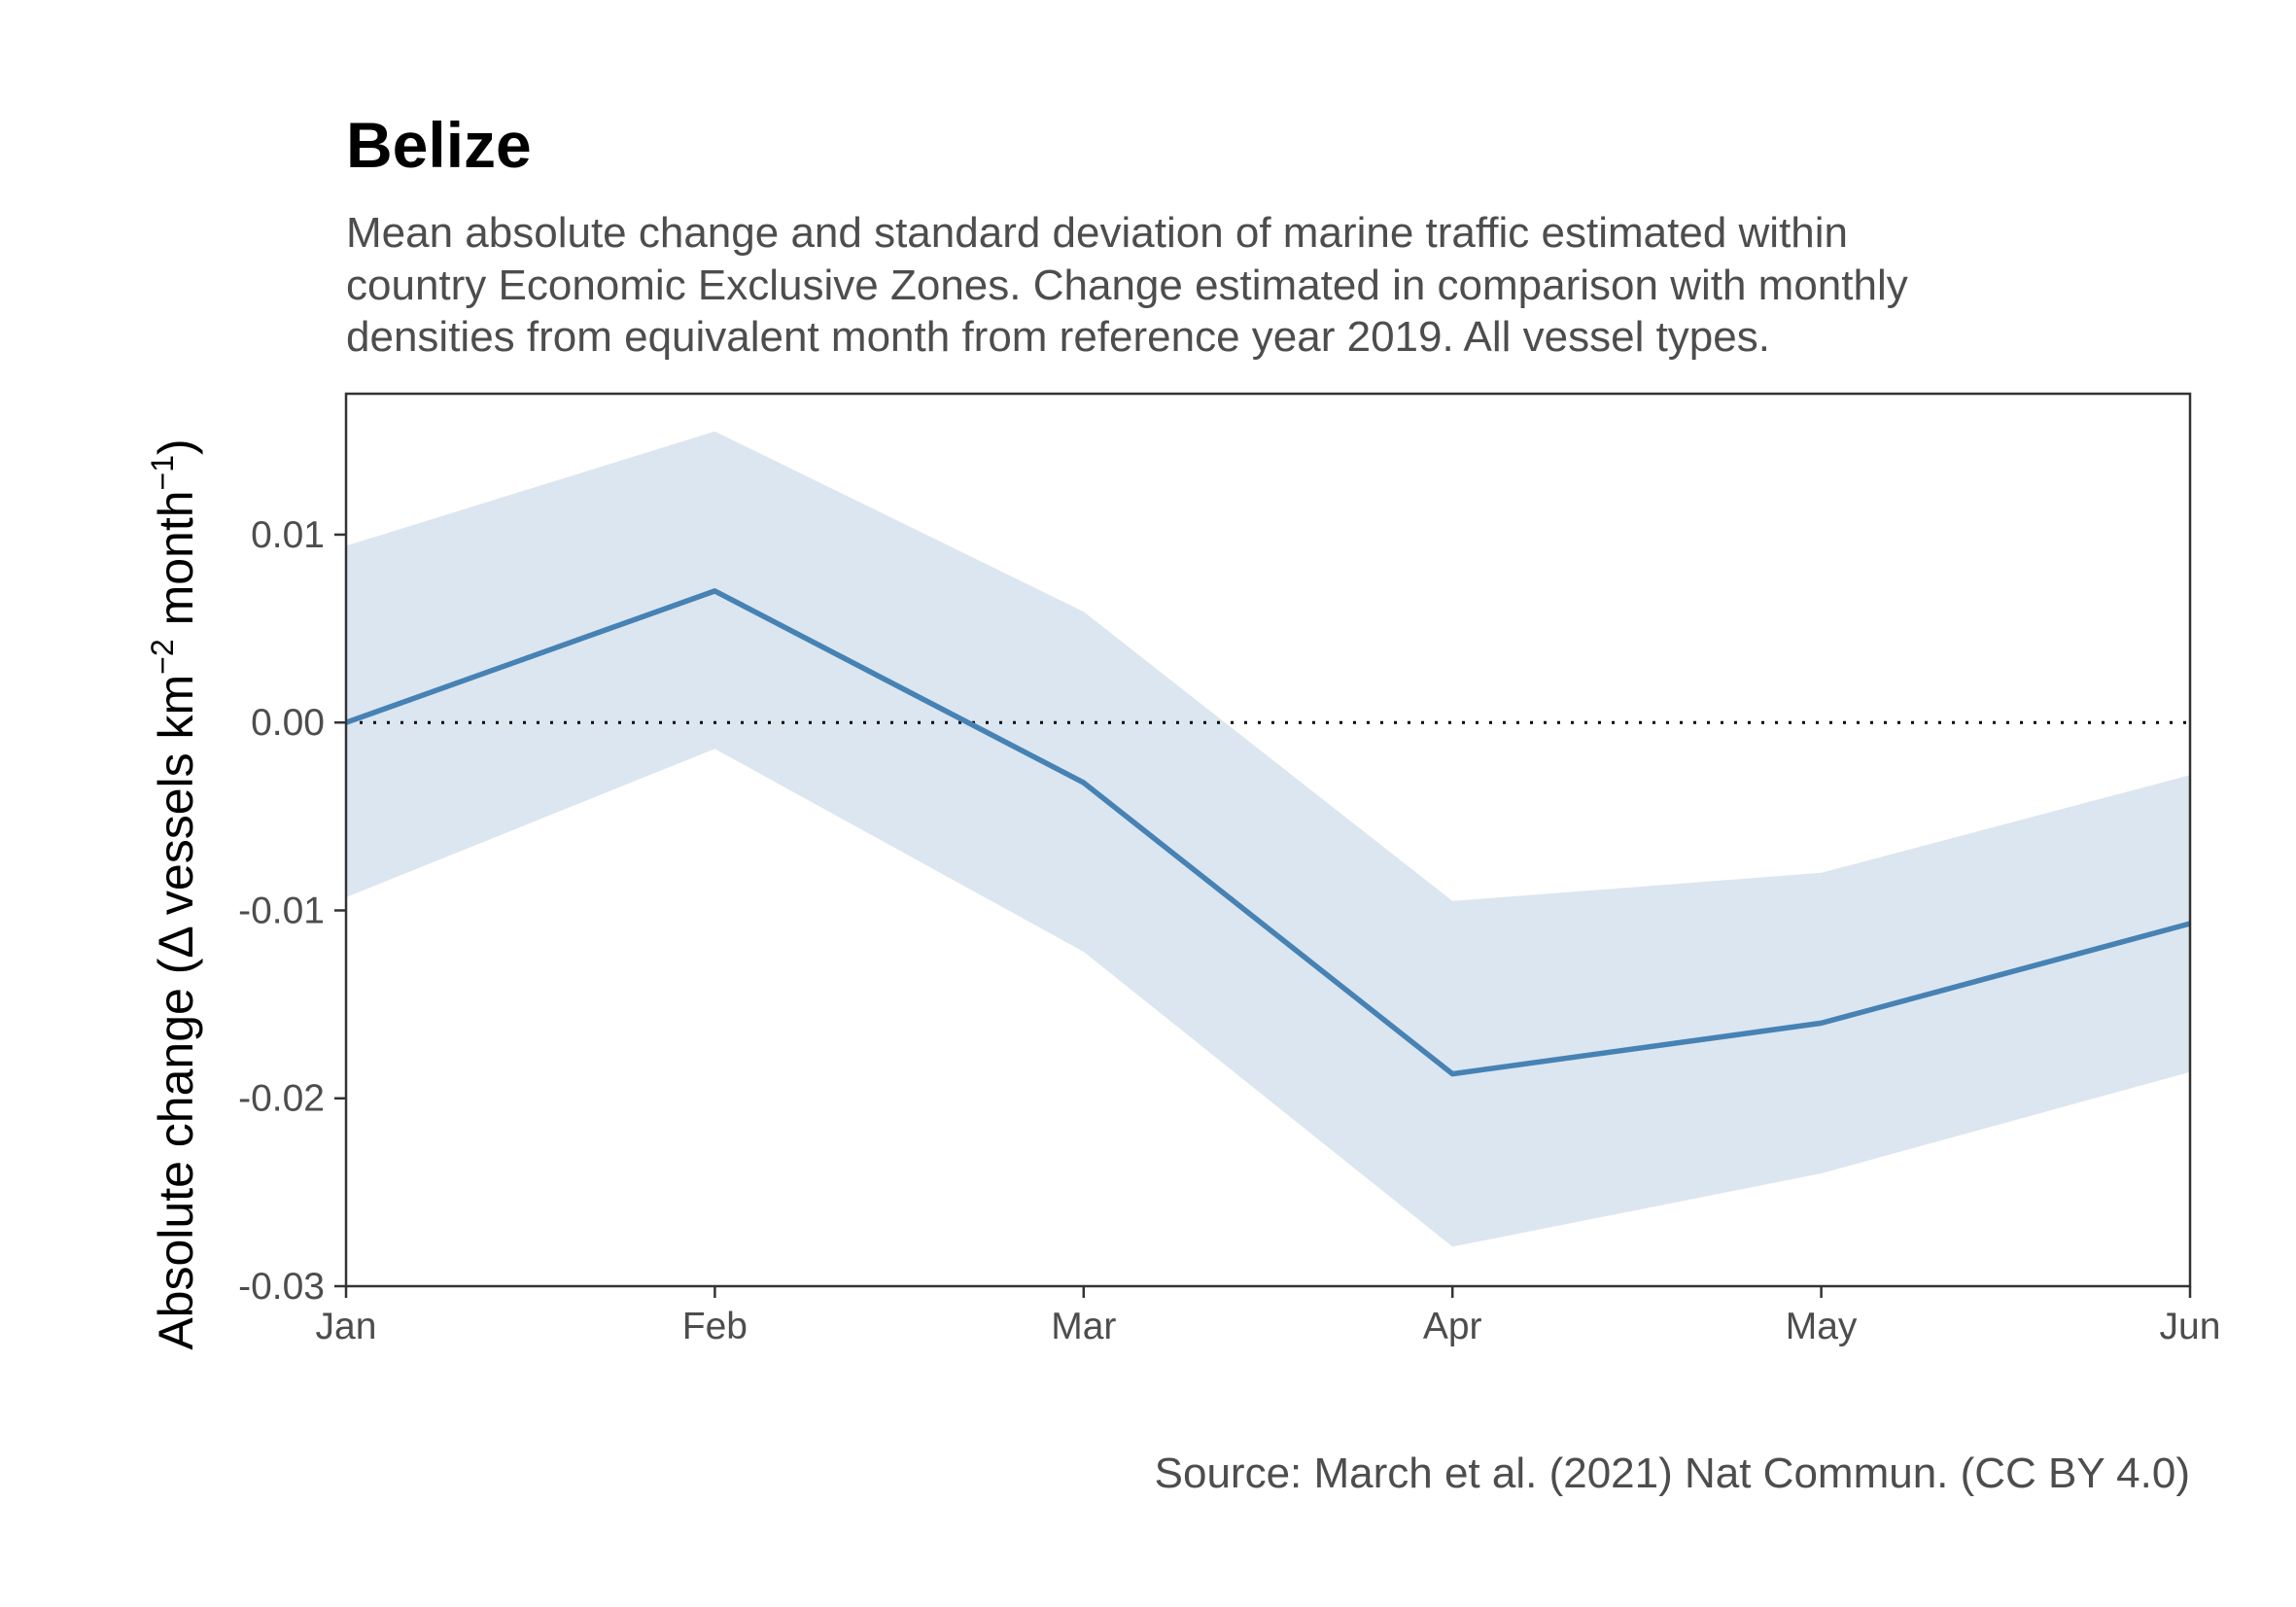 This screenshot has width=2296, height=1607. What do you see at coordinates (176, 943) in the screenshot?
I see `y-axis-title-delta: Δ` at bounding box center [176, 943].